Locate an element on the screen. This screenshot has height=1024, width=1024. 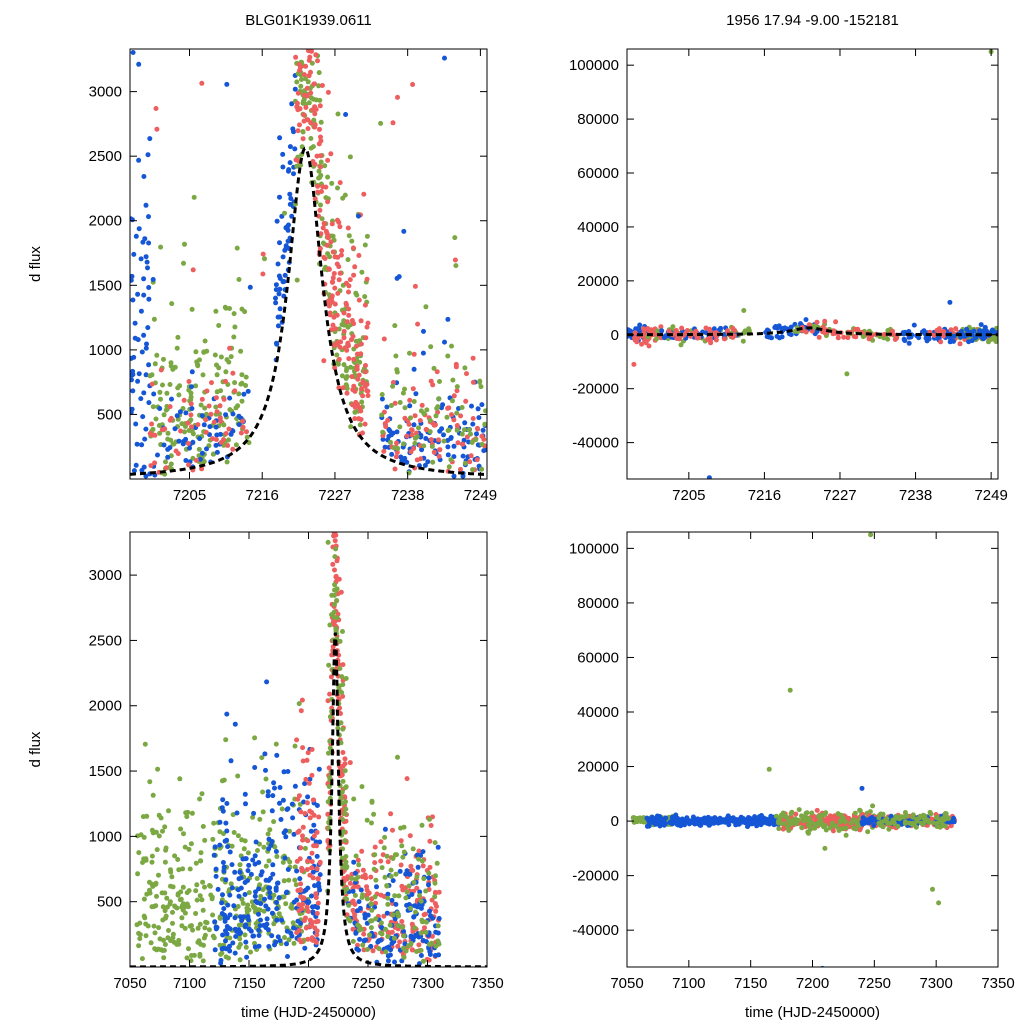
x-tick-label: 7250 is located at coordinates (367, 983).